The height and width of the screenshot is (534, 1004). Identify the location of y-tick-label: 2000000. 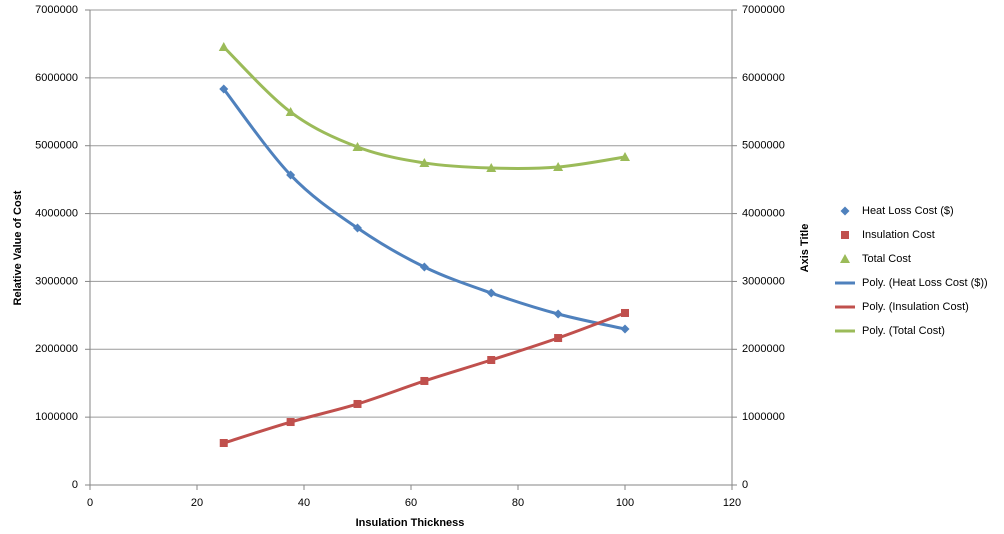
(56, 349).